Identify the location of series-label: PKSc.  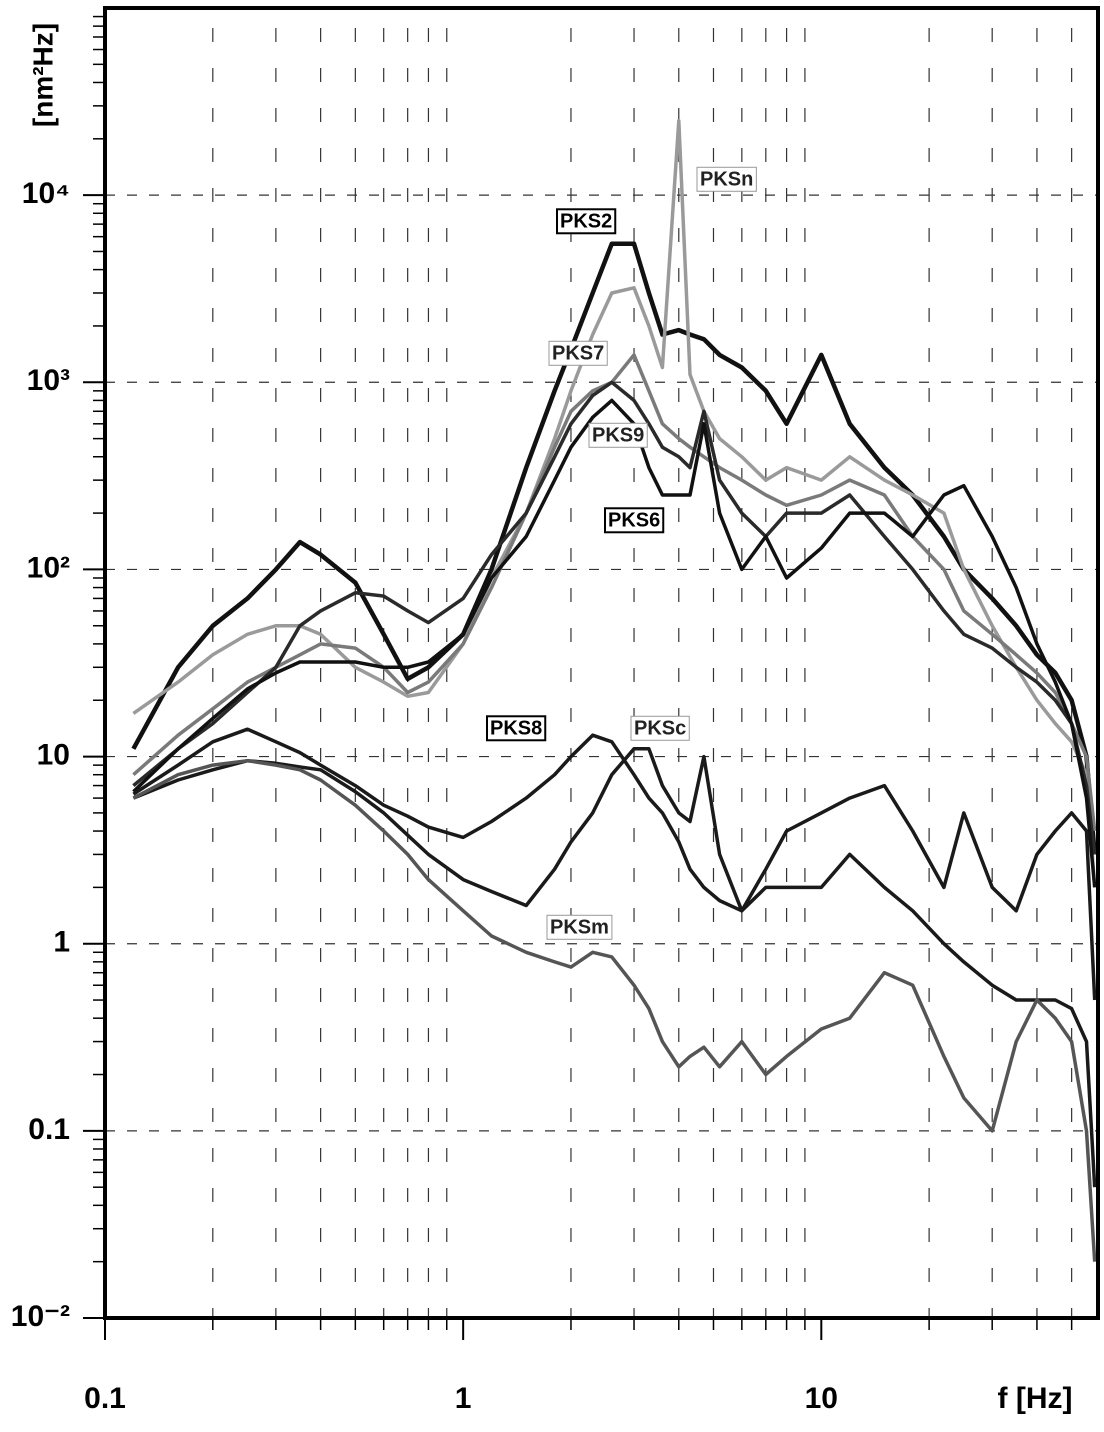
(660, 728).